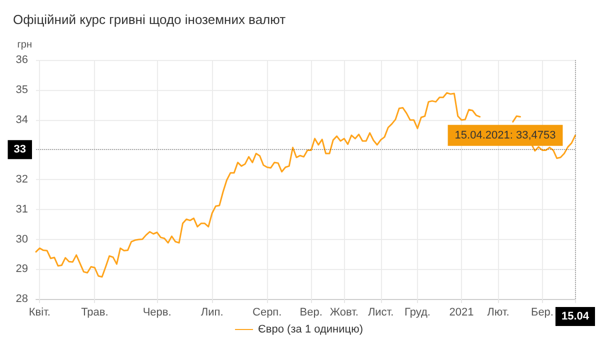  What do you see at coordinates (22, 180) in the screenshot?
I see `y-tick-label: 32` at bounding box center [22, 180].